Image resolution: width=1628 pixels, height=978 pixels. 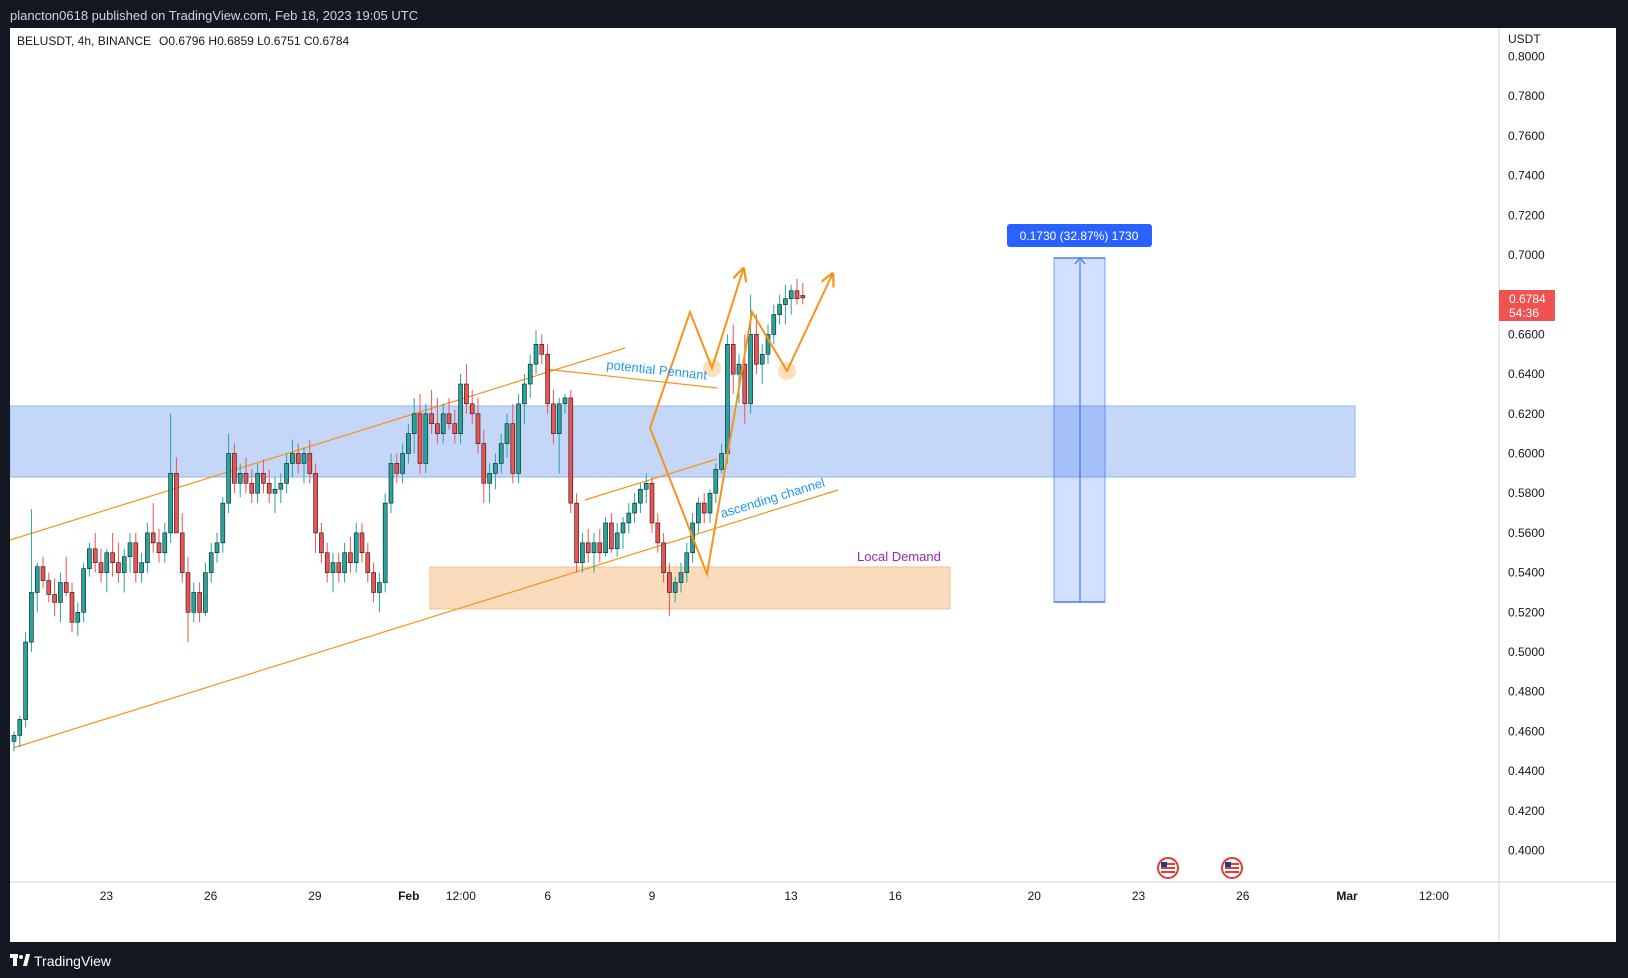 I want to click on demand-zone, so click(x=690, y=588).